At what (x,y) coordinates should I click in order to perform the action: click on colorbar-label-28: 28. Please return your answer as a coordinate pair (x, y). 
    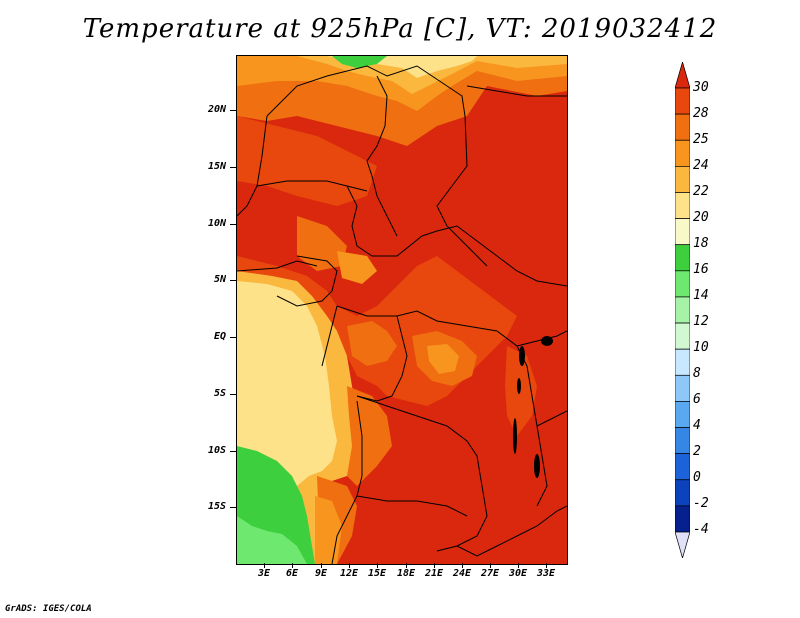
    Looking at the image, I should click on (701, 113).